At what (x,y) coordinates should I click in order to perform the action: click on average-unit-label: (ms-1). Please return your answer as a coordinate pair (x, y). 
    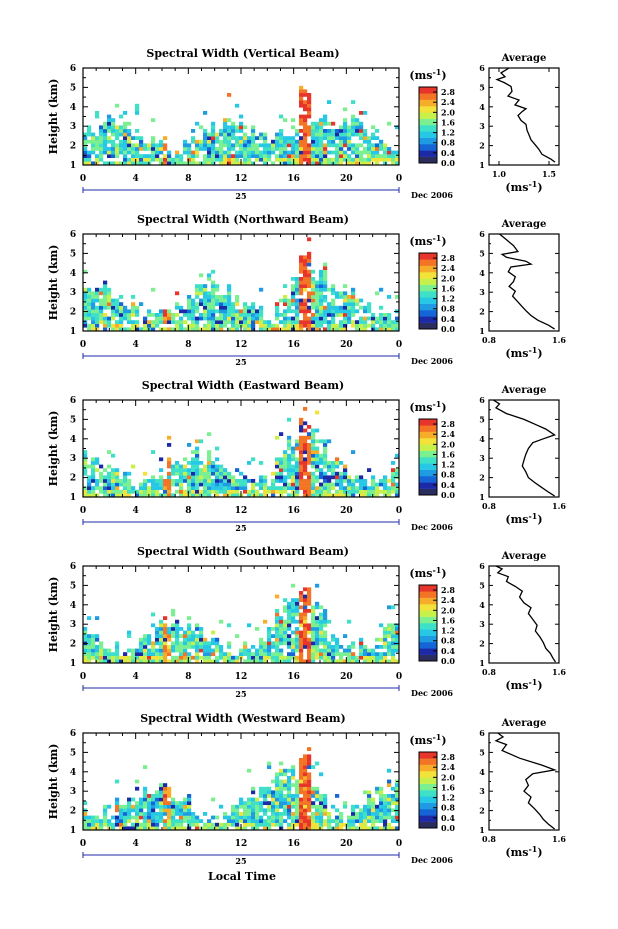
    Looking at the image, I should click on (523, 684).